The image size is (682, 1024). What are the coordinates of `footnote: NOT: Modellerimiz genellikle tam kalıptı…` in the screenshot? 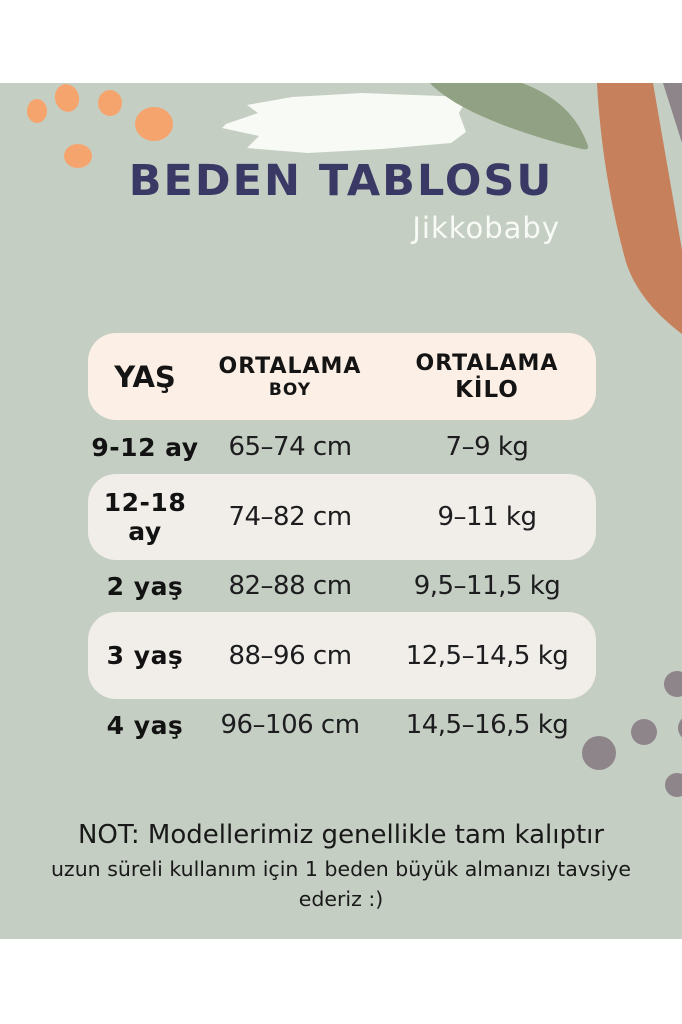 It's located at (341, 865).